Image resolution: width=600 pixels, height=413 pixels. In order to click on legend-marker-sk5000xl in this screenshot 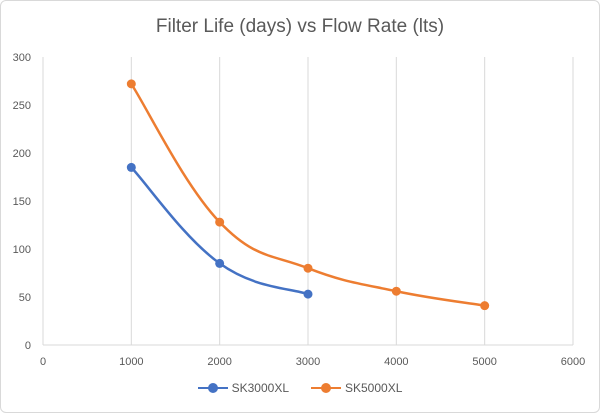, I will do `click(326, 388)`.